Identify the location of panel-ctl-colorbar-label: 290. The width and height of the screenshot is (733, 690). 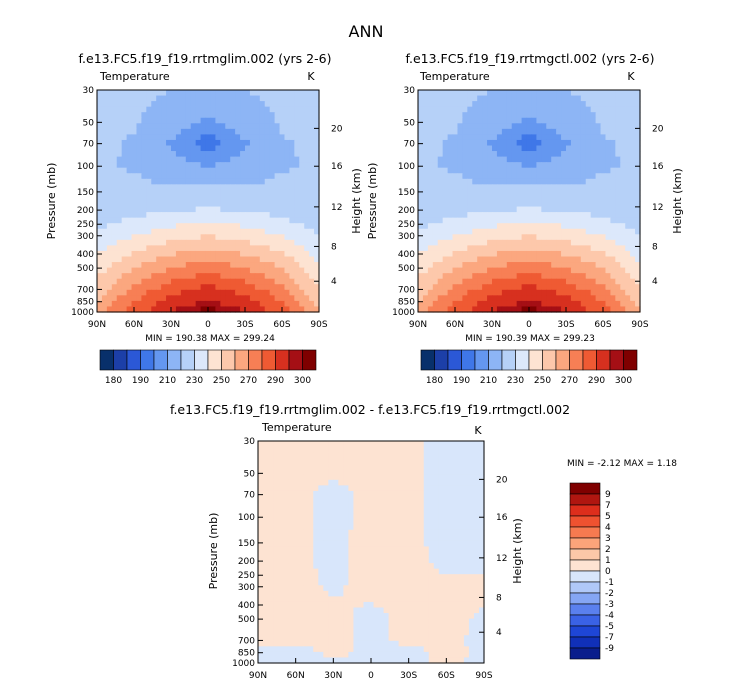
(596, 381).